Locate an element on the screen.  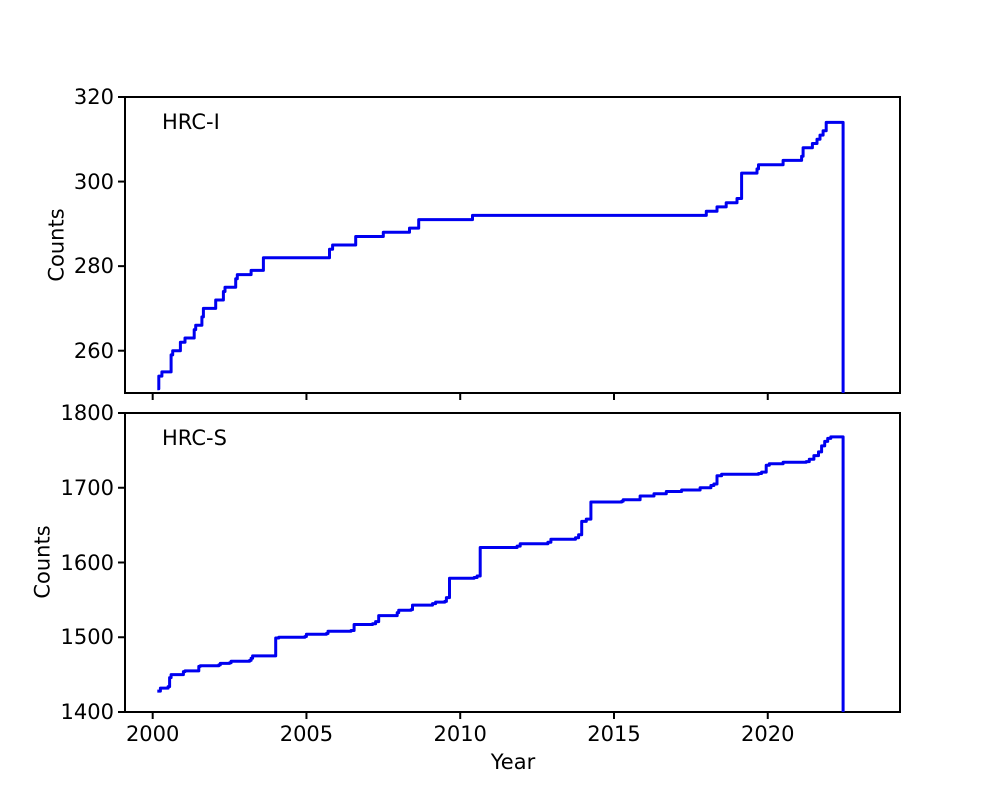
plot-annotation-hrc-i: HRC-I is located at coordinates (191, 122).